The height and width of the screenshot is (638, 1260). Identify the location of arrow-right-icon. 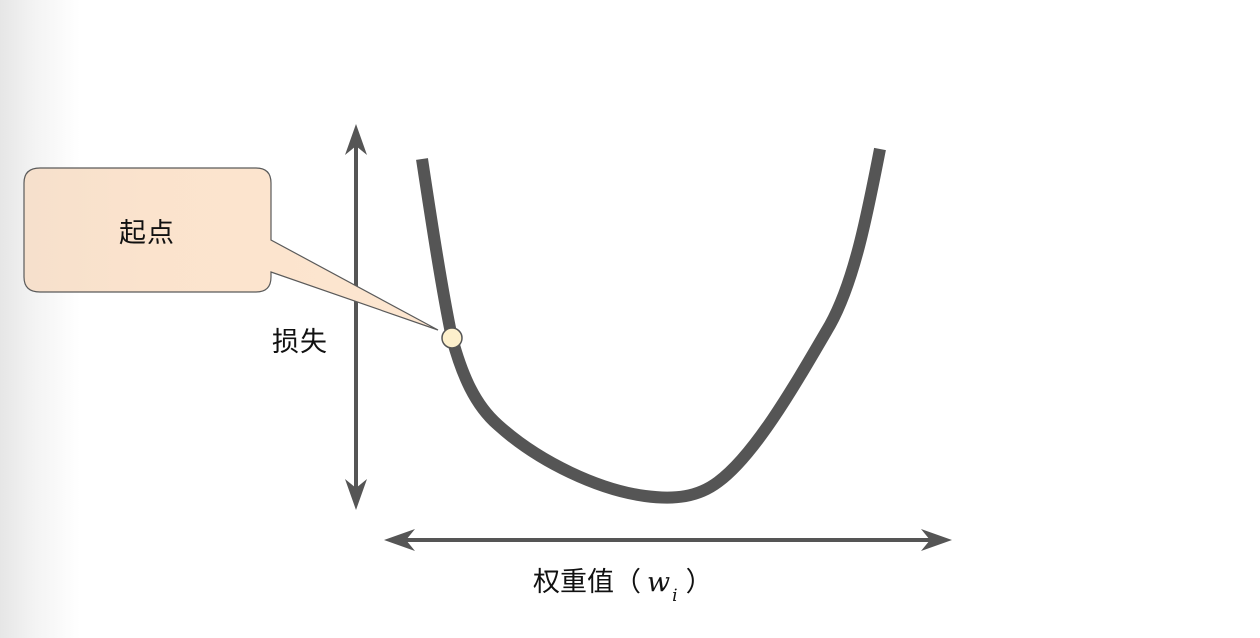
(936, 540).